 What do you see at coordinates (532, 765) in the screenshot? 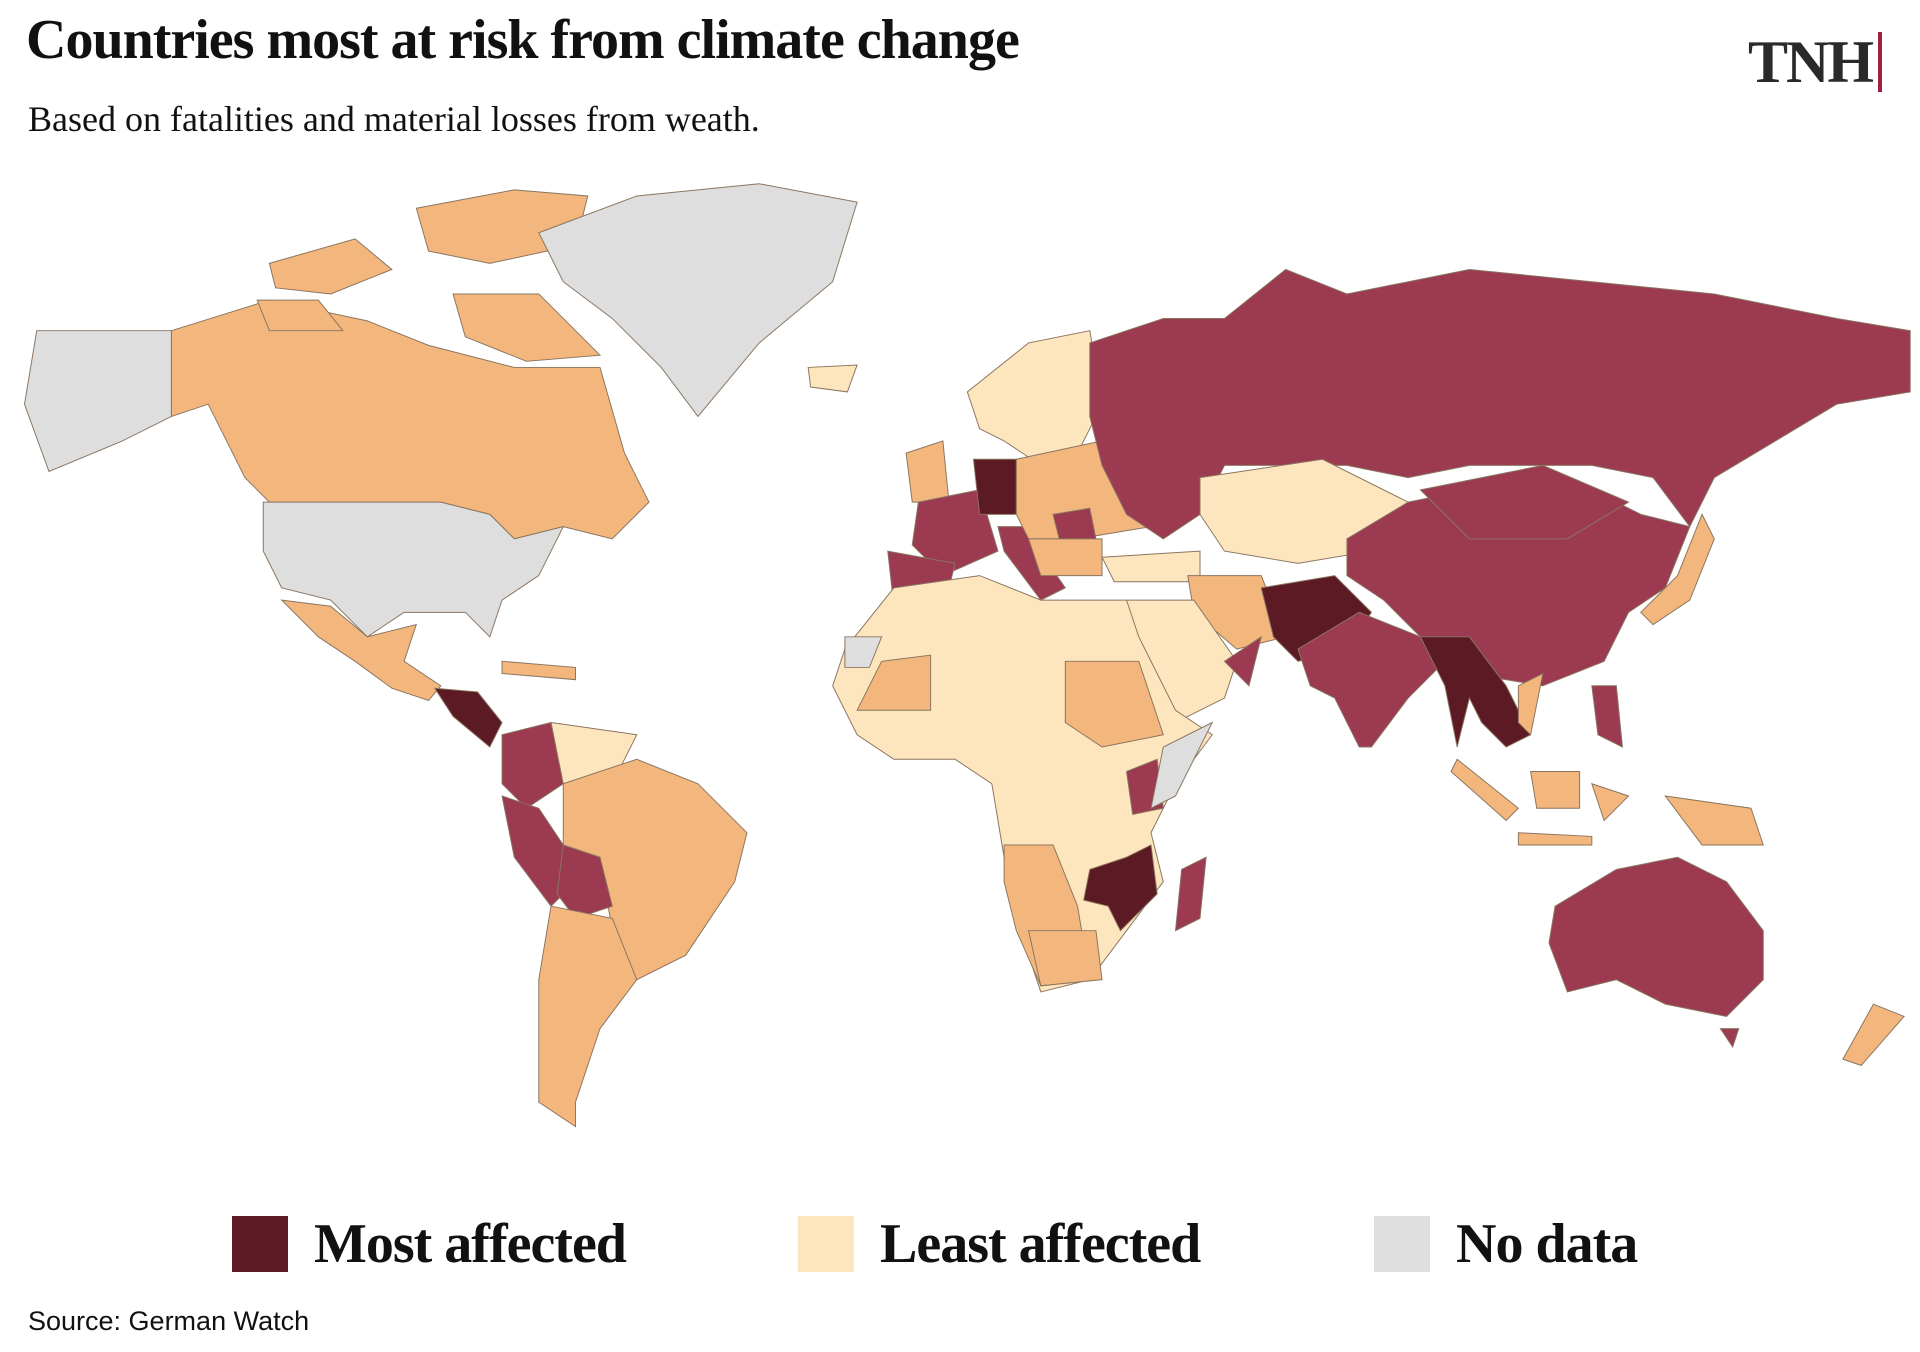
I see `colombia` at bounding box center [532, 765].